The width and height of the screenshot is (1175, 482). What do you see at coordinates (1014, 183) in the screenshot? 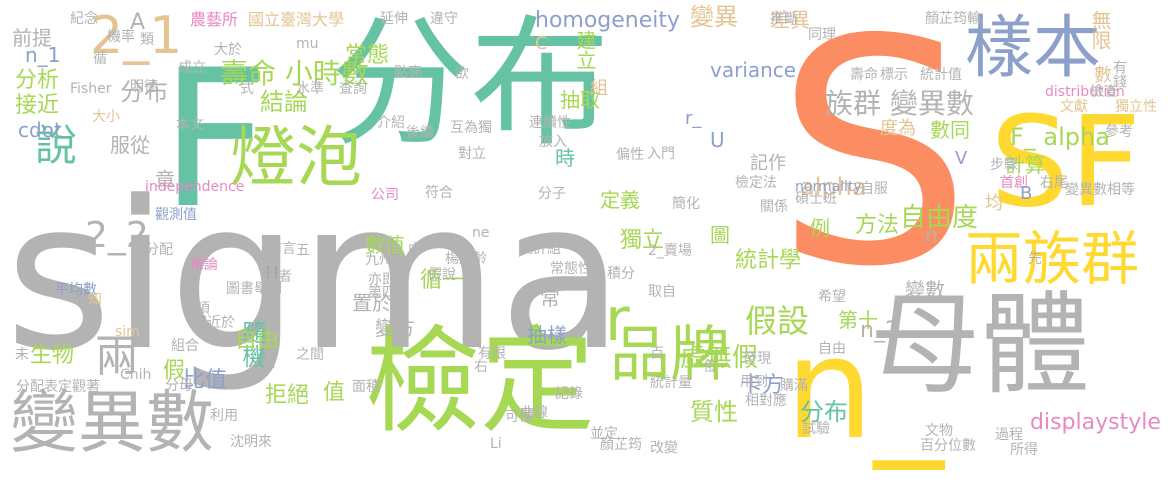
I see `cloud-word: 首創` at bounding box center [1014, 183].